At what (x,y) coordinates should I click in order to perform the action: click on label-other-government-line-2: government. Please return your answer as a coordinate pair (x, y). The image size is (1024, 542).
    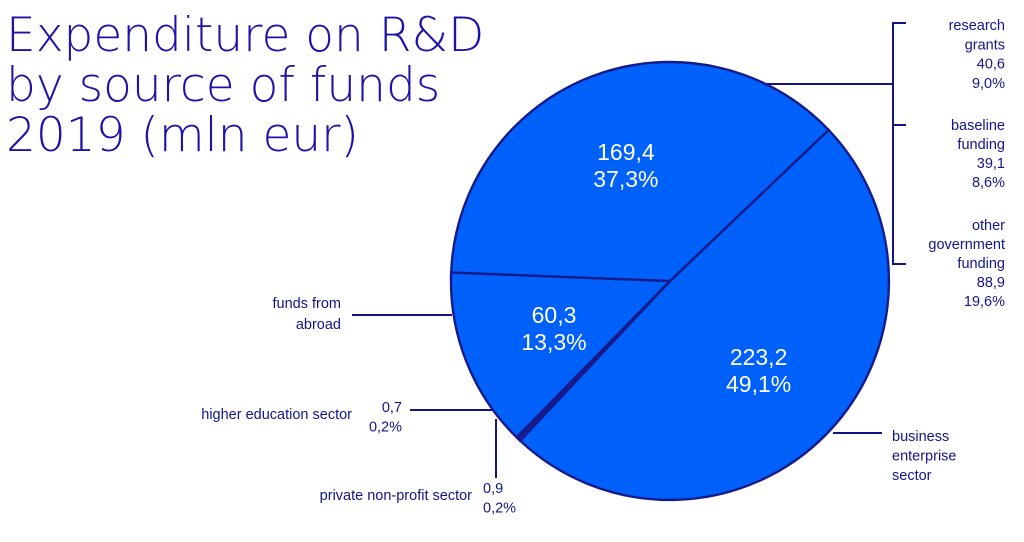
    Looking at the image, I should click on (966, 245).